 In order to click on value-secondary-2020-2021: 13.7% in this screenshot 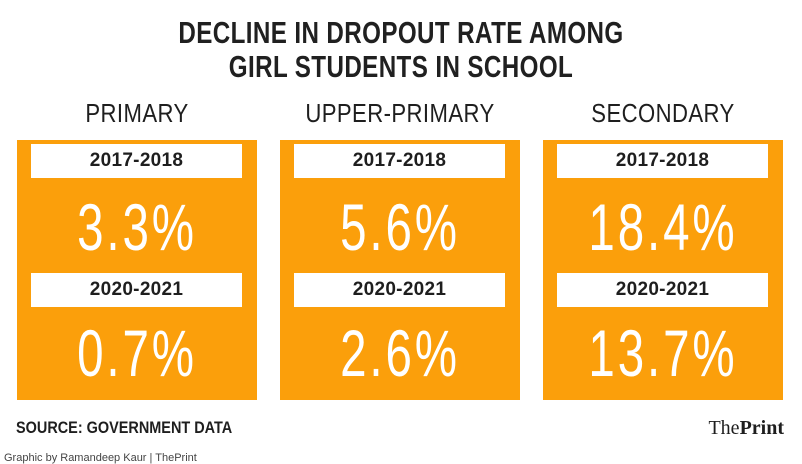, I will do `click(663, 353)`.